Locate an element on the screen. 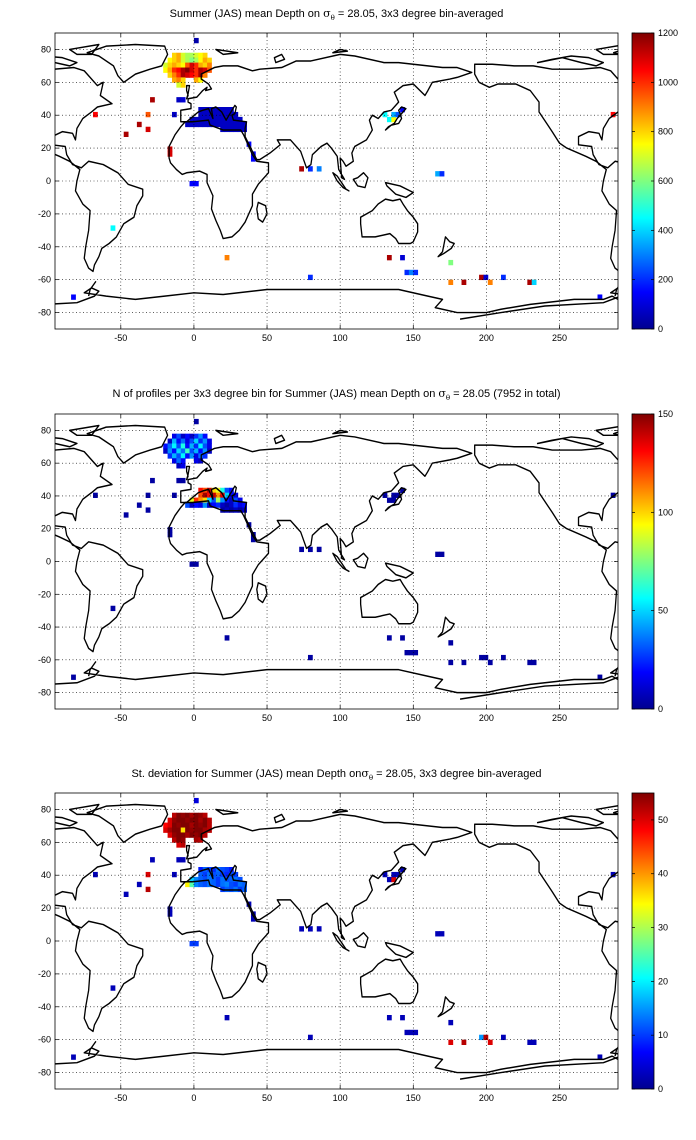  x-tick-label: 0 is located at coordinates (193, 338).